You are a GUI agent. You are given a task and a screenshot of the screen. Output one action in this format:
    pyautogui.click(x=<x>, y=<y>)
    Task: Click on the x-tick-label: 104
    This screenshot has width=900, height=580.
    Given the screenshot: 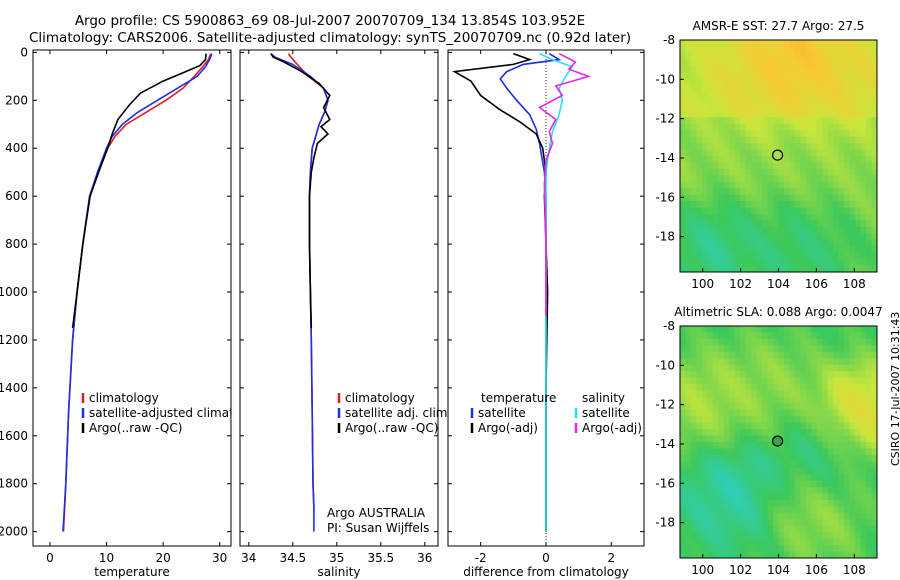 What is the action you would take?
    pyautogui.click(x=778, y=570)
    